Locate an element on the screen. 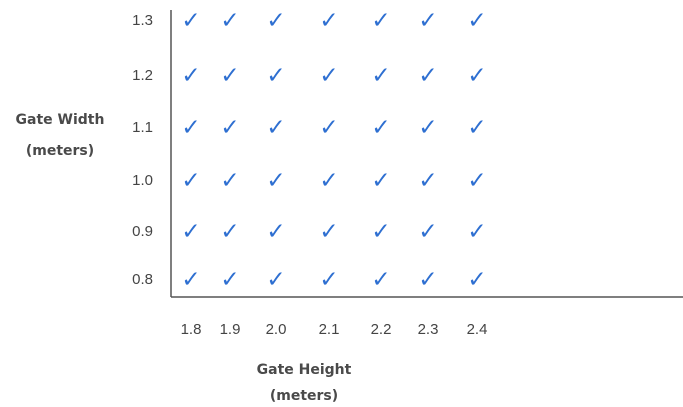 The width and height of the screenshot is (683, 407). y-tick-label: 0.9 is located at coordinates (142, 231).